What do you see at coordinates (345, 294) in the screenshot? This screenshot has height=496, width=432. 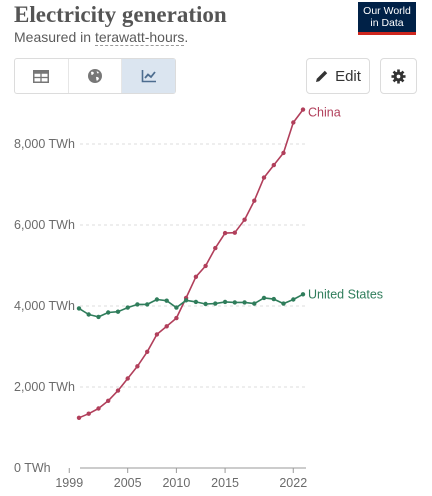 I see `series-label-united-states: United States` at bounding box center [345, 294].